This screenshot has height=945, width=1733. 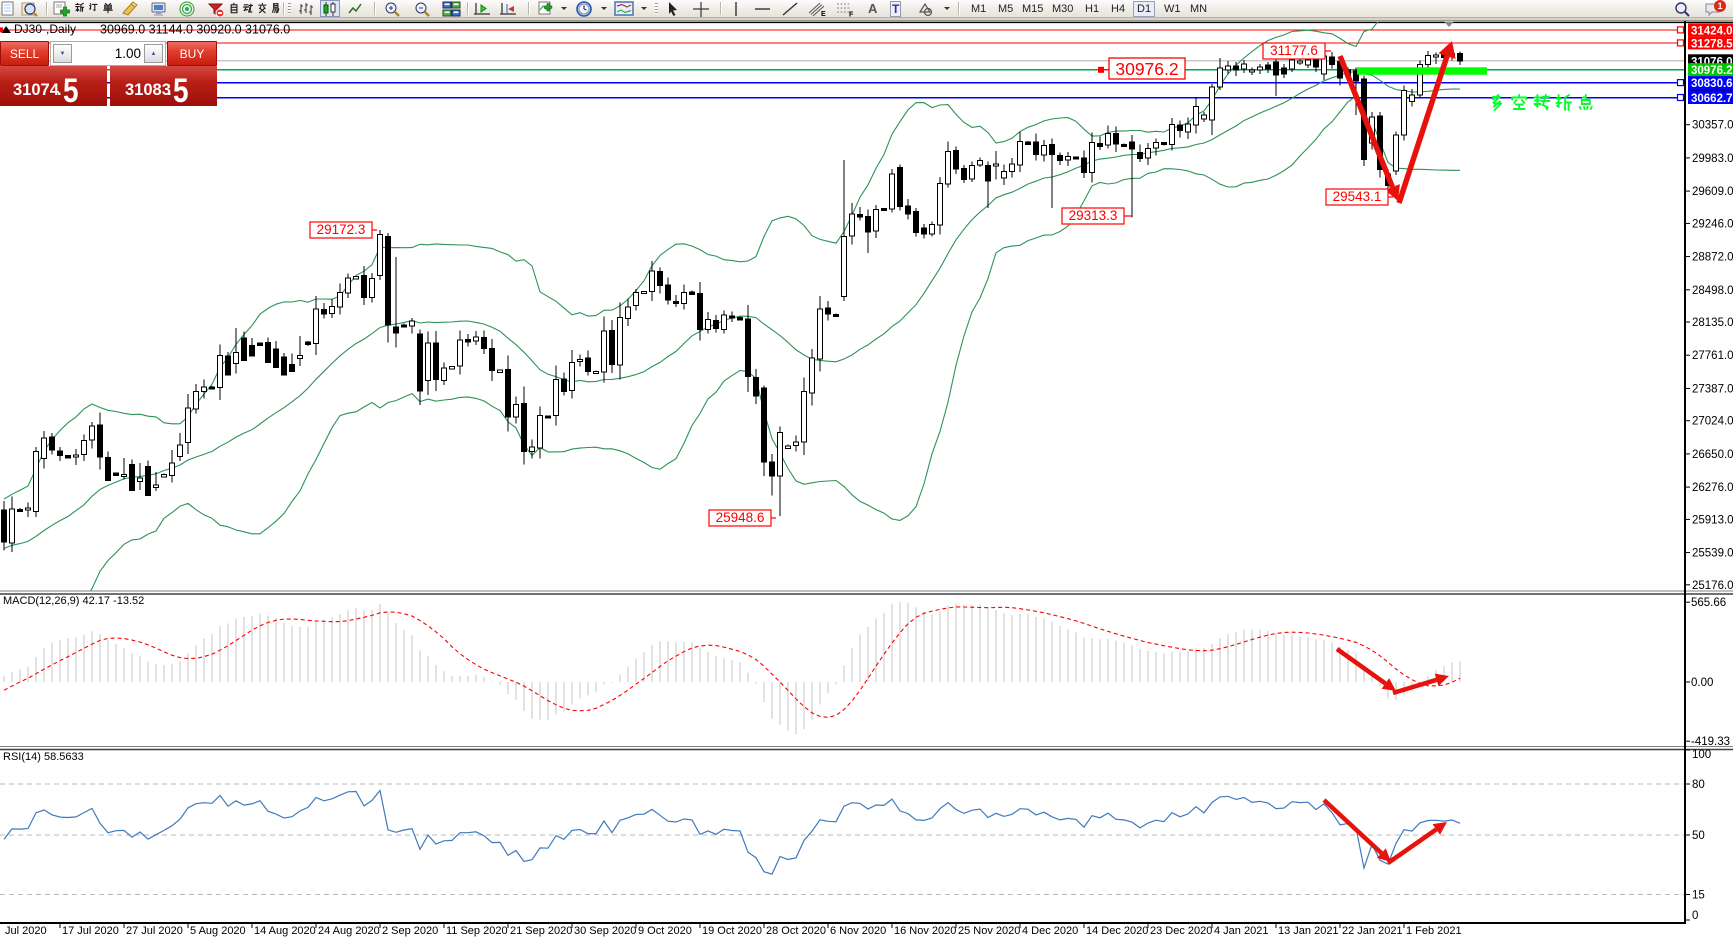 What do you see at coordinates (1712, 488) in the screenshot?
I see `svg-text: 26276.0` at bounding box center [1712, 488].